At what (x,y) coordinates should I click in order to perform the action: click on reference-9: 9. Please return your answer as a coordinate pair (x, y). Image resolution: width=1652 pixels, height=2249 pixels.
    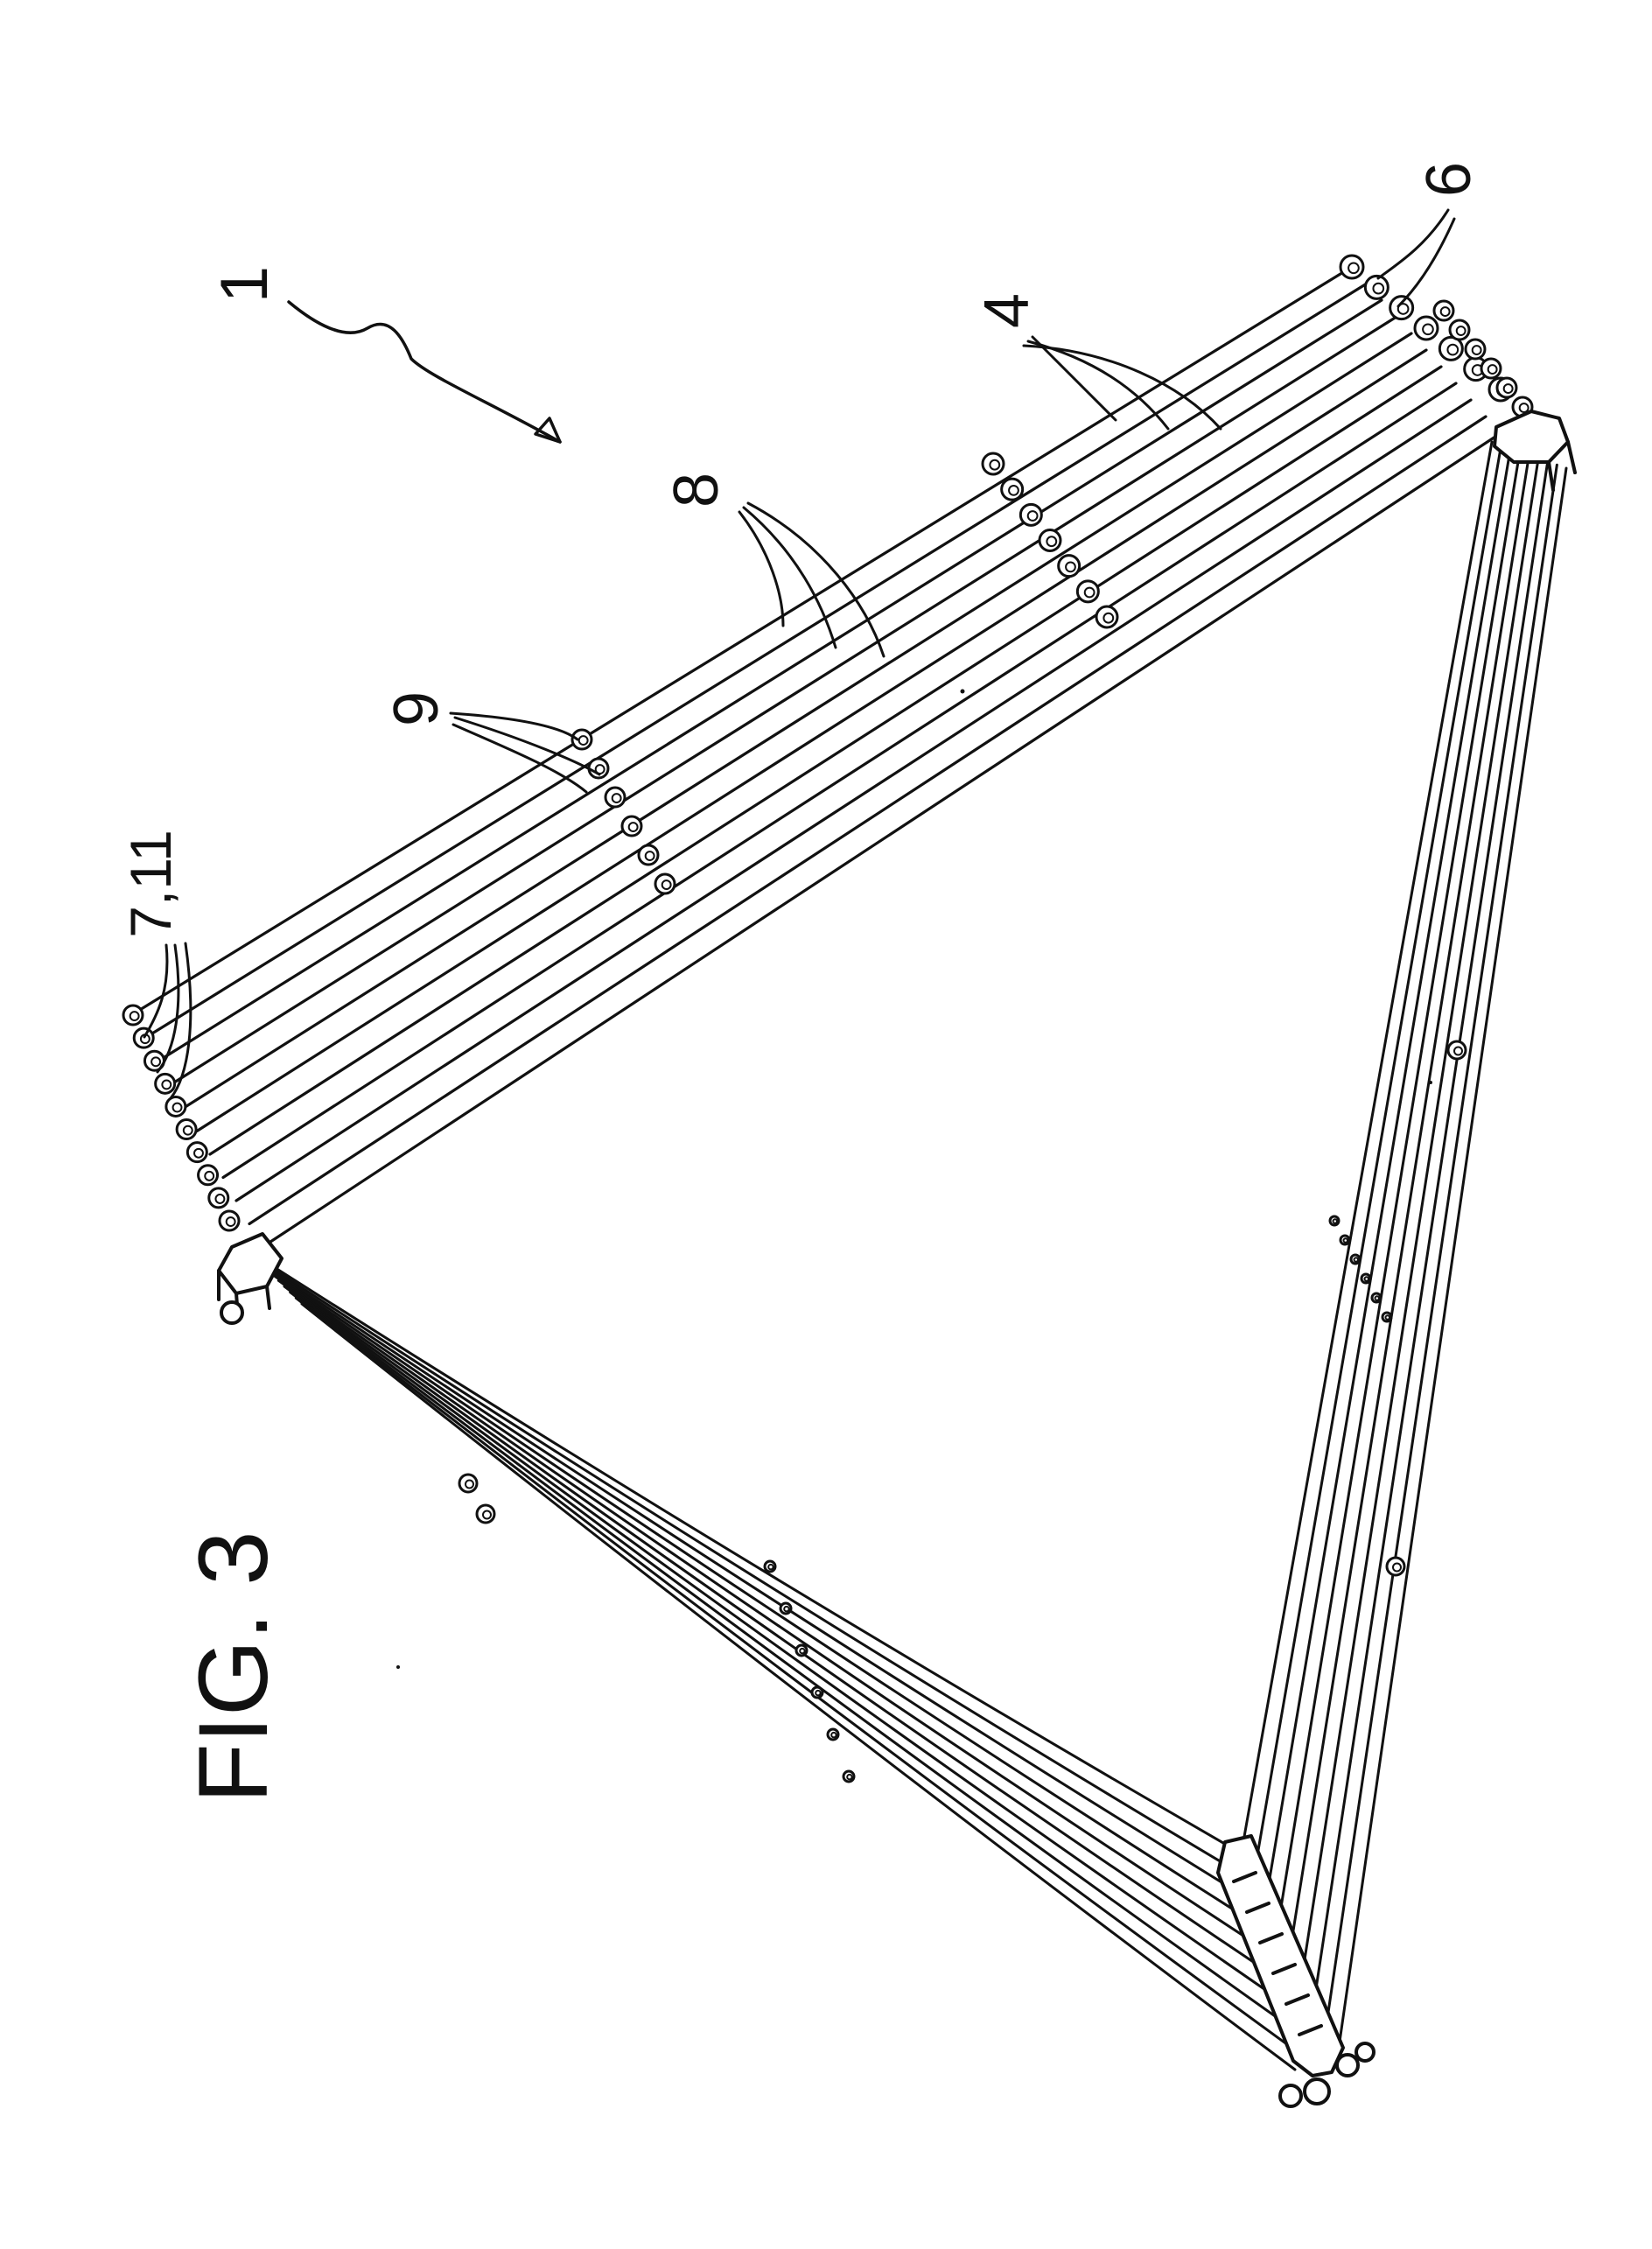
    Looking at the image, I should click on (491, 742).